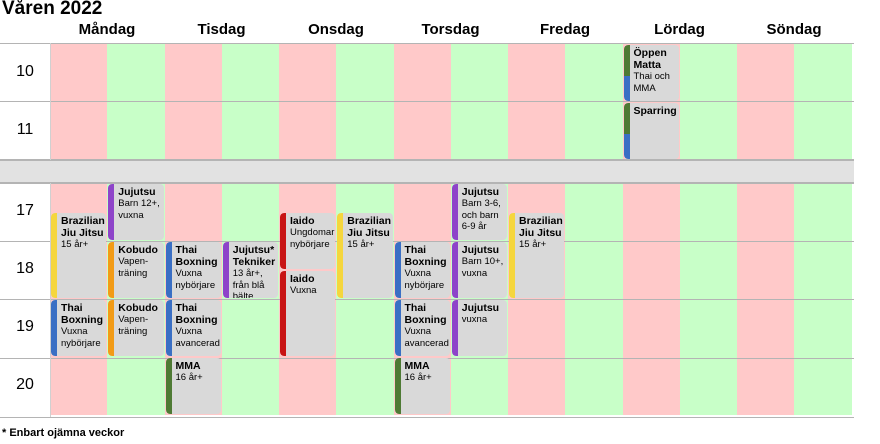 This screenshot has width=880, height=444. What do you see at coordinates (303, 290) in the screenshot?
I see `event-subtitle: Vuxna` at bounding box center [303, 290].